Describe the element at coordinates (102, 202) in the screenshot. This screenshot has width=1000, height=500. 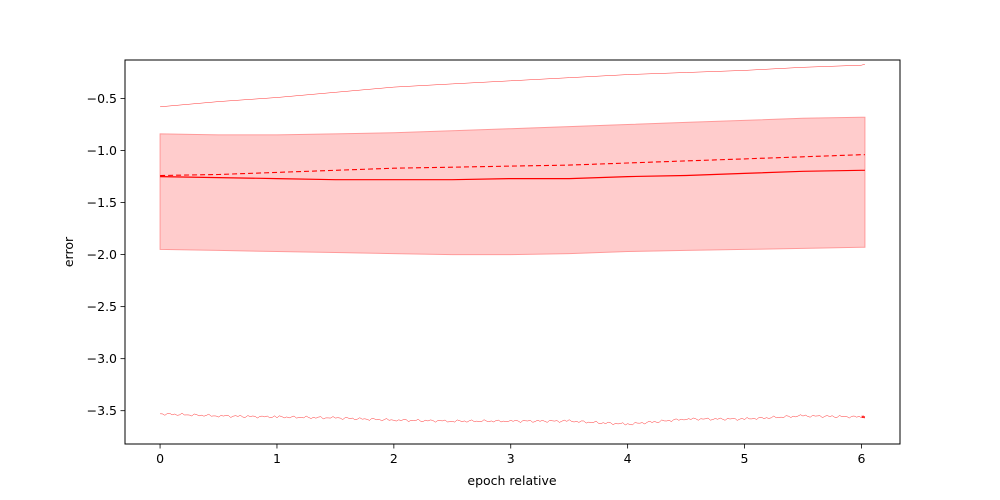
I see `y-tick-label: −1.5` at that location.